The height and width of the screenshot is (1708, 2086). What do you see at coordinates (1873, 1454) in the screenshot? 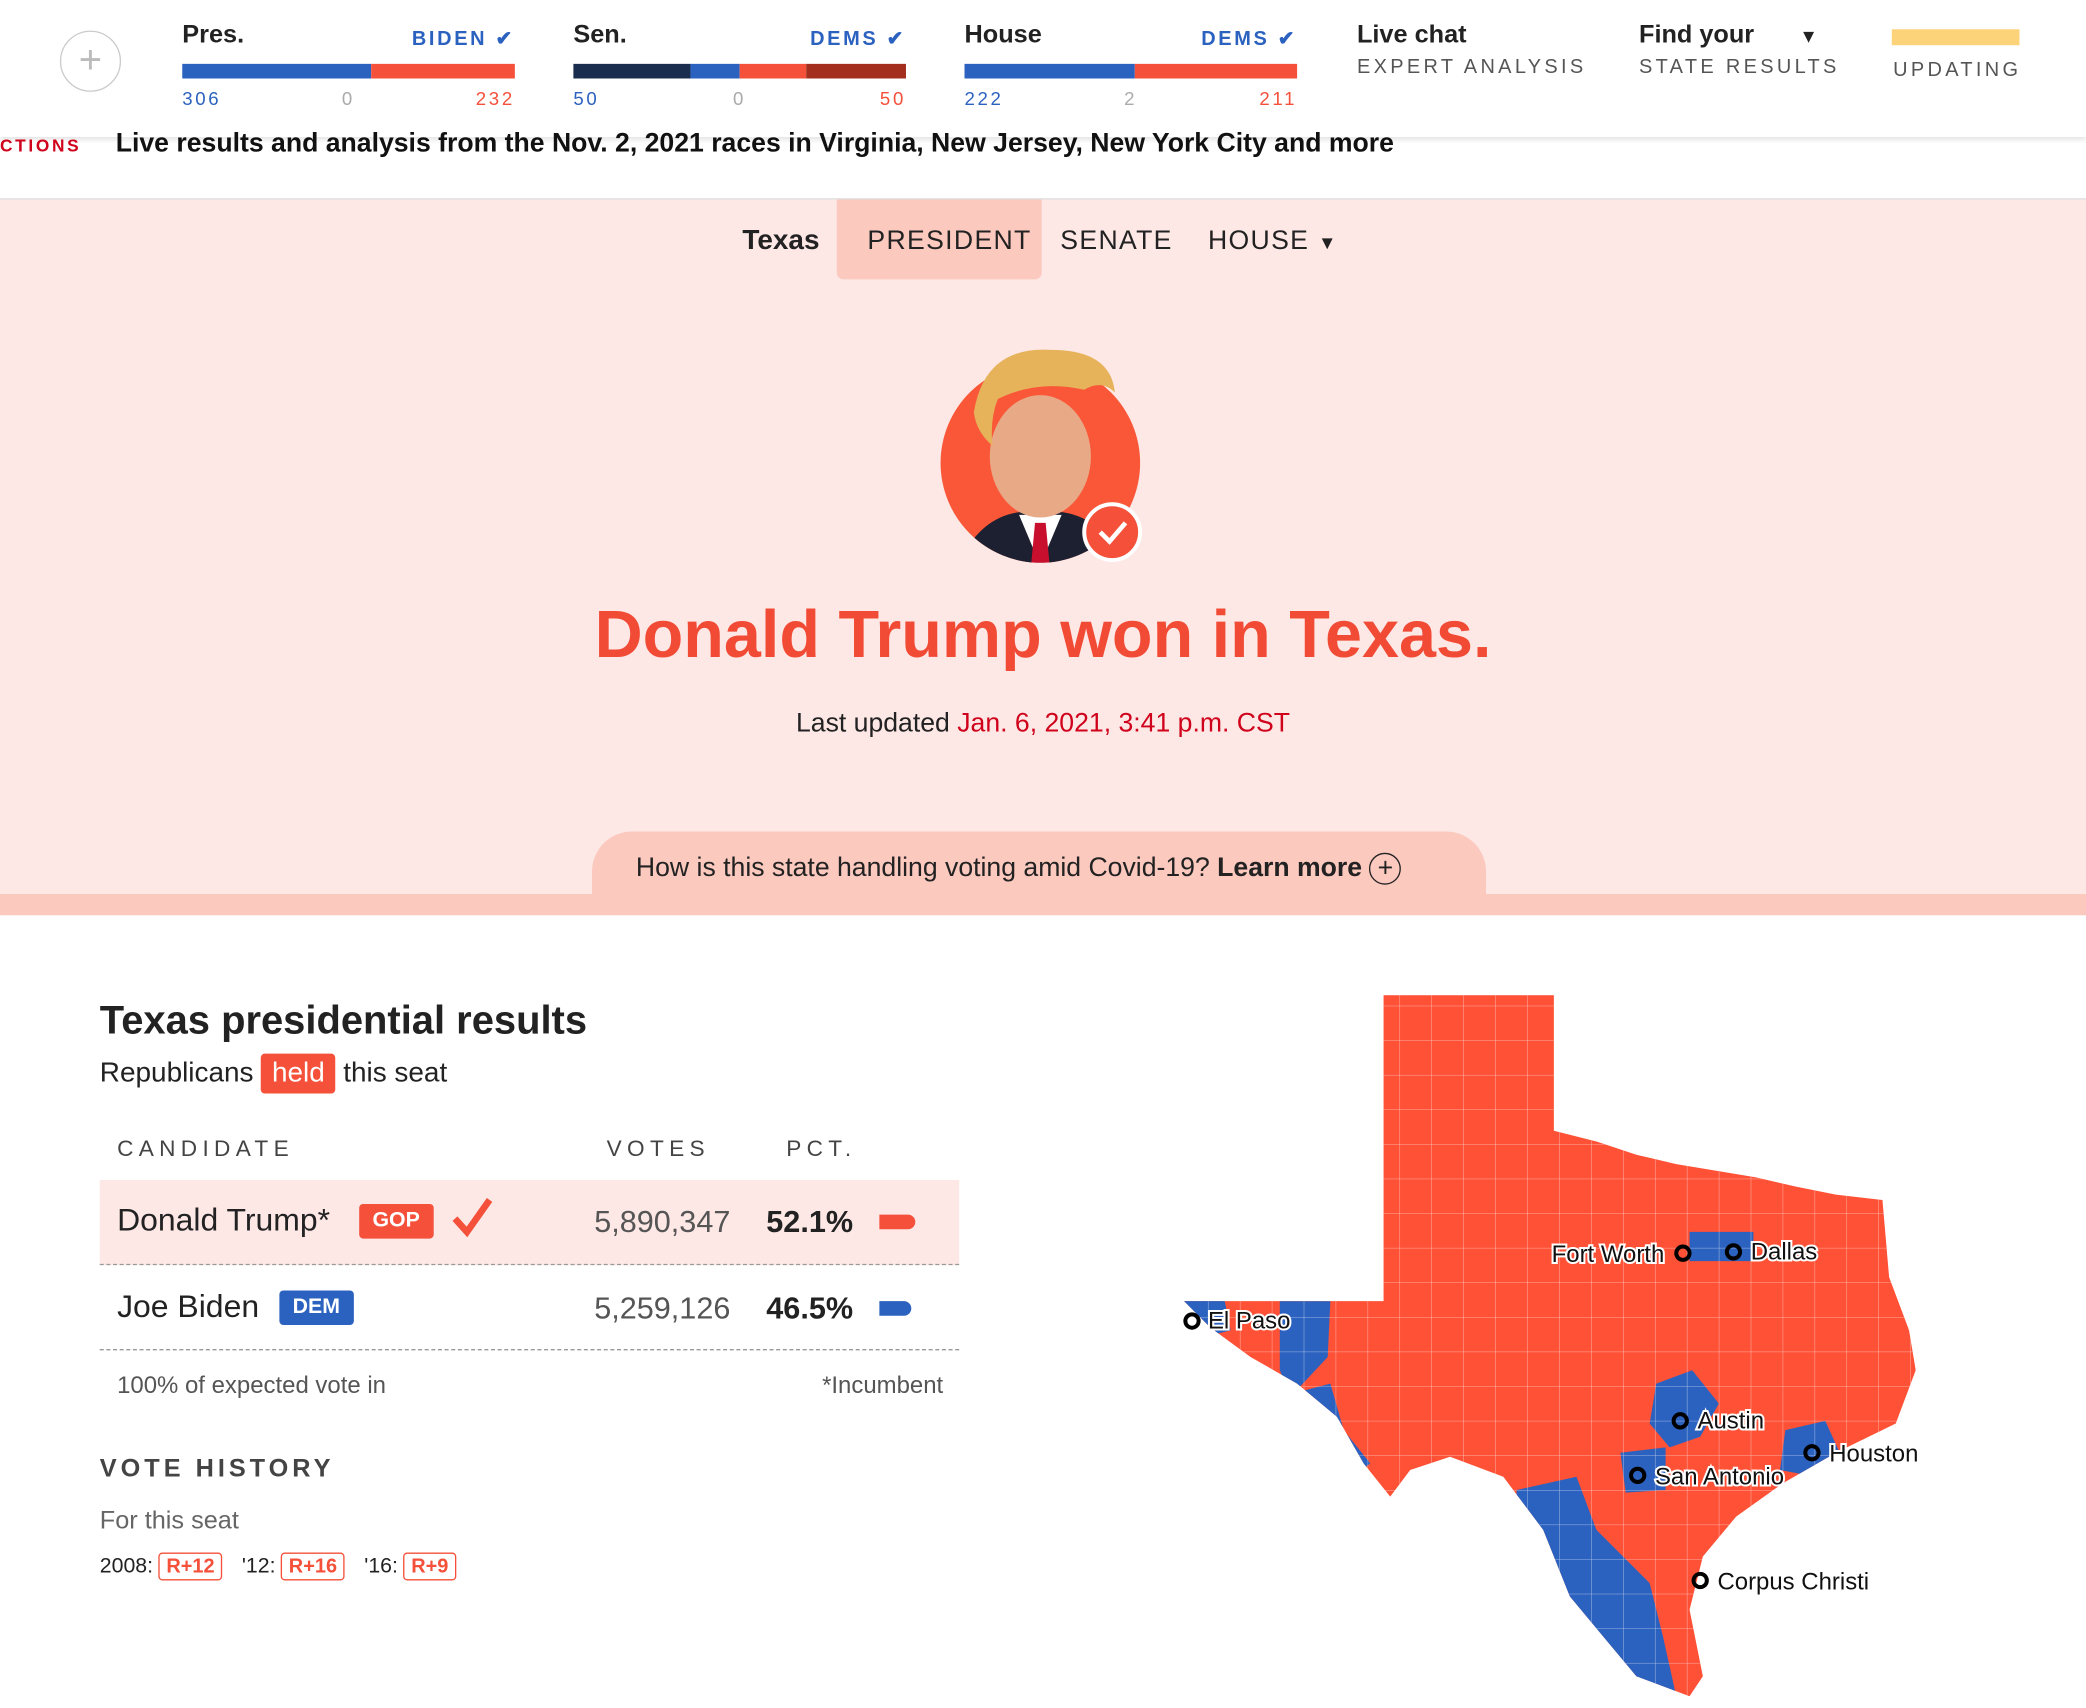
I see `city-label: Houston` at bounding box center [1873, 1454].